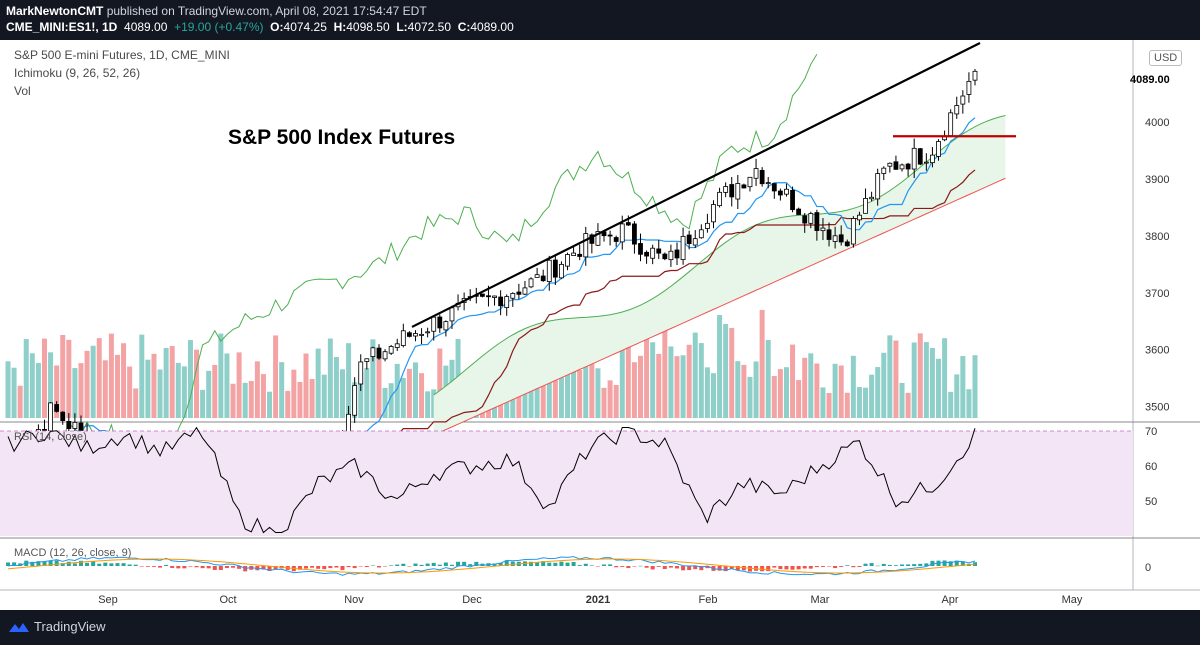 This screenshot has width=1200, height=645. Describe the element at coordinates (22, 91) in the screenshot. I see `legend-volume: Vol` at that location.